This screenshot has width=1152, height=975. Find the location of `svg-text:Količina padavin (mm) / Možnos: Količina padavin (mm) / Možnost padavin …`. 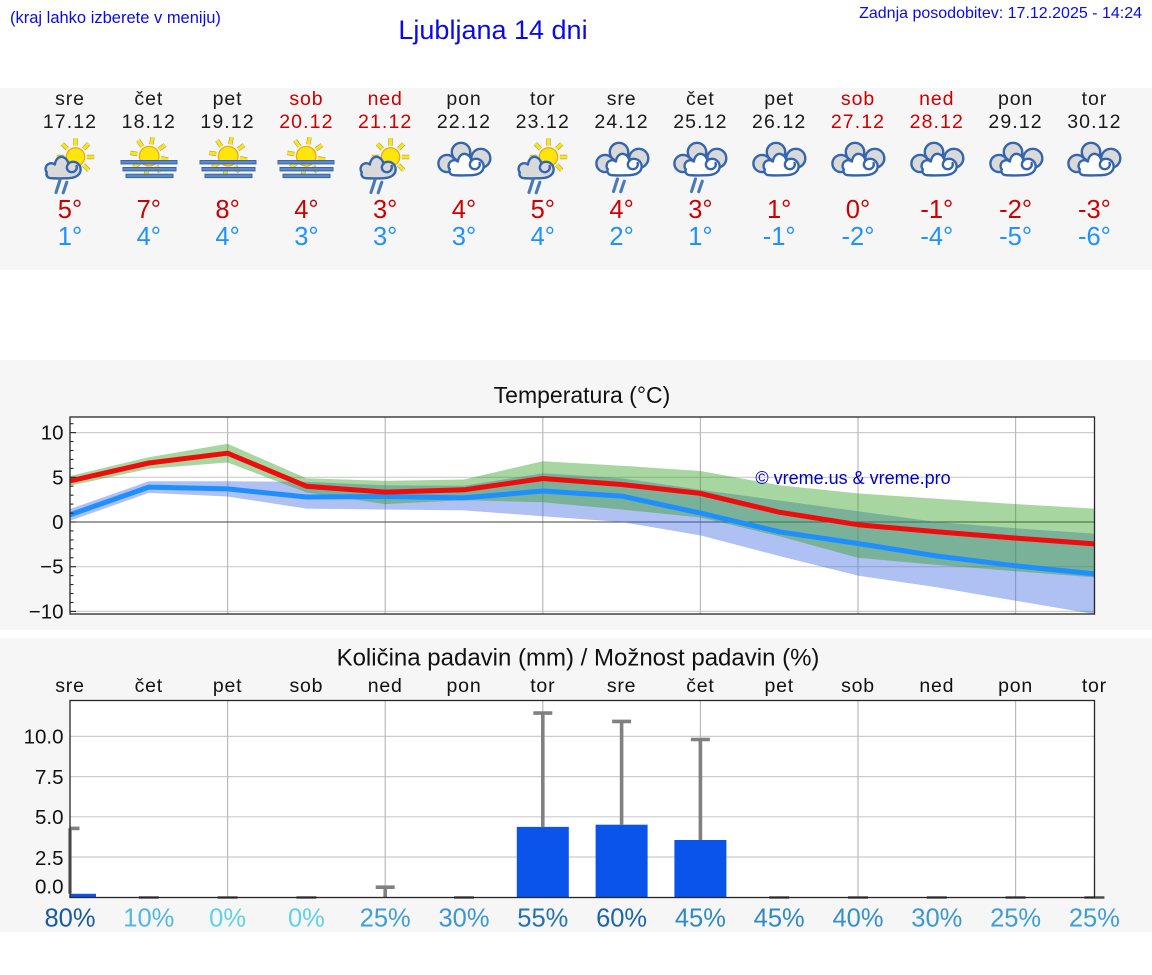

svg-text:Količina padavin (mm) / Možnos: Količina padavin (mm) / Možnost padavin … is located at coordinates (578, 658).